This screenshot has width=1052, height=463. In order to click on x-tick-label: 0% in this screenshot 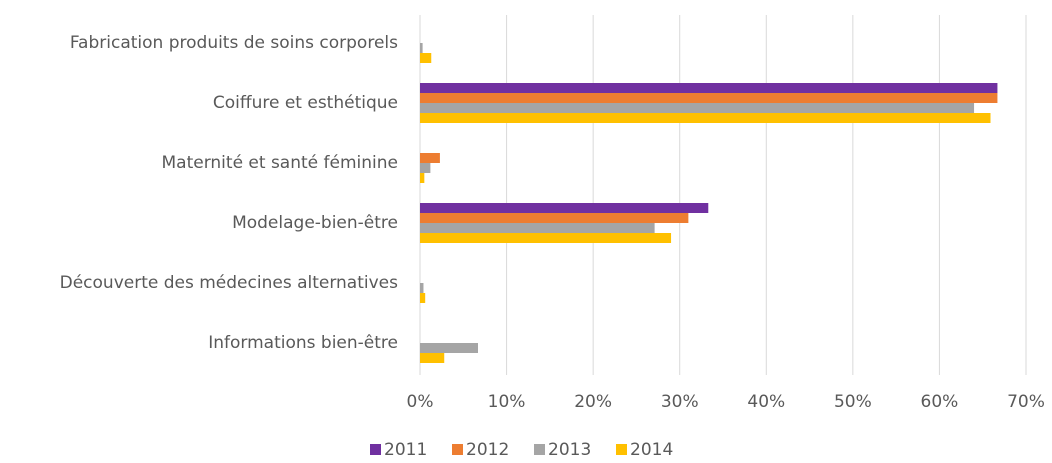, I will do `click(420, 402)`.